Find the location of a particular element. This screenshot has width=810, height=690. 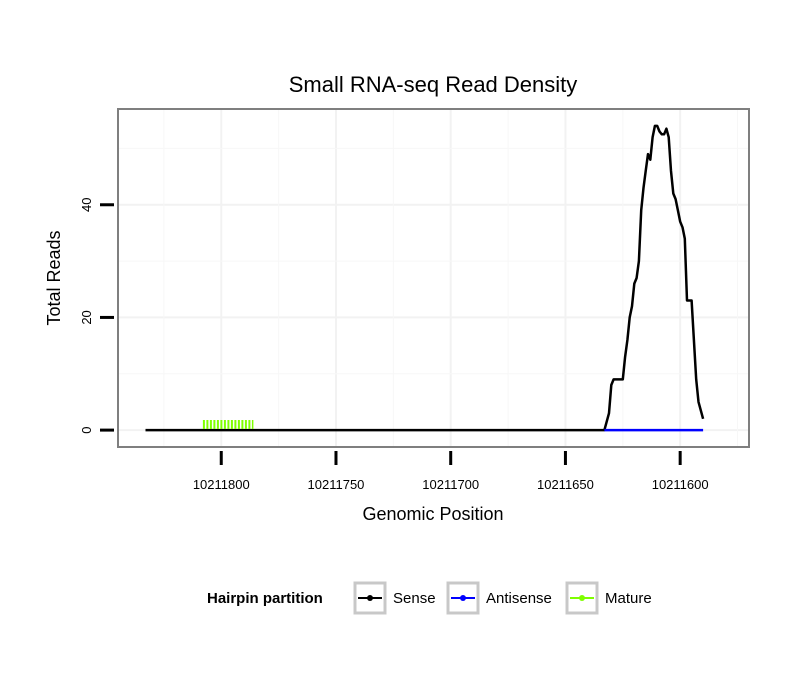

x-axis-title: Genomic Position is located at coordinates (432, 514).